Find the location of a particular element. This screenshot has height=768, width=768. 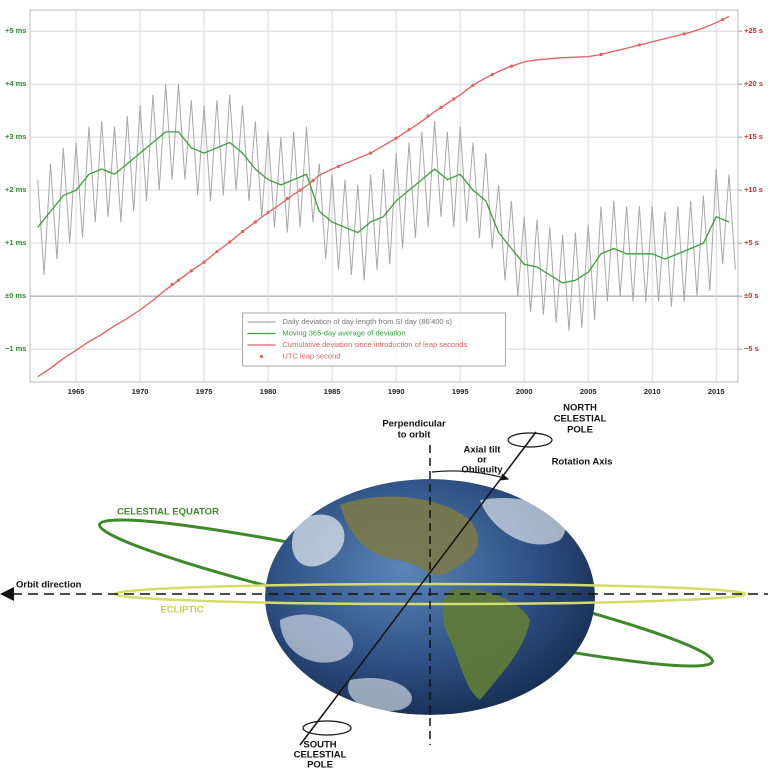

rotation-axis-line is located at coordinates (418, 588).